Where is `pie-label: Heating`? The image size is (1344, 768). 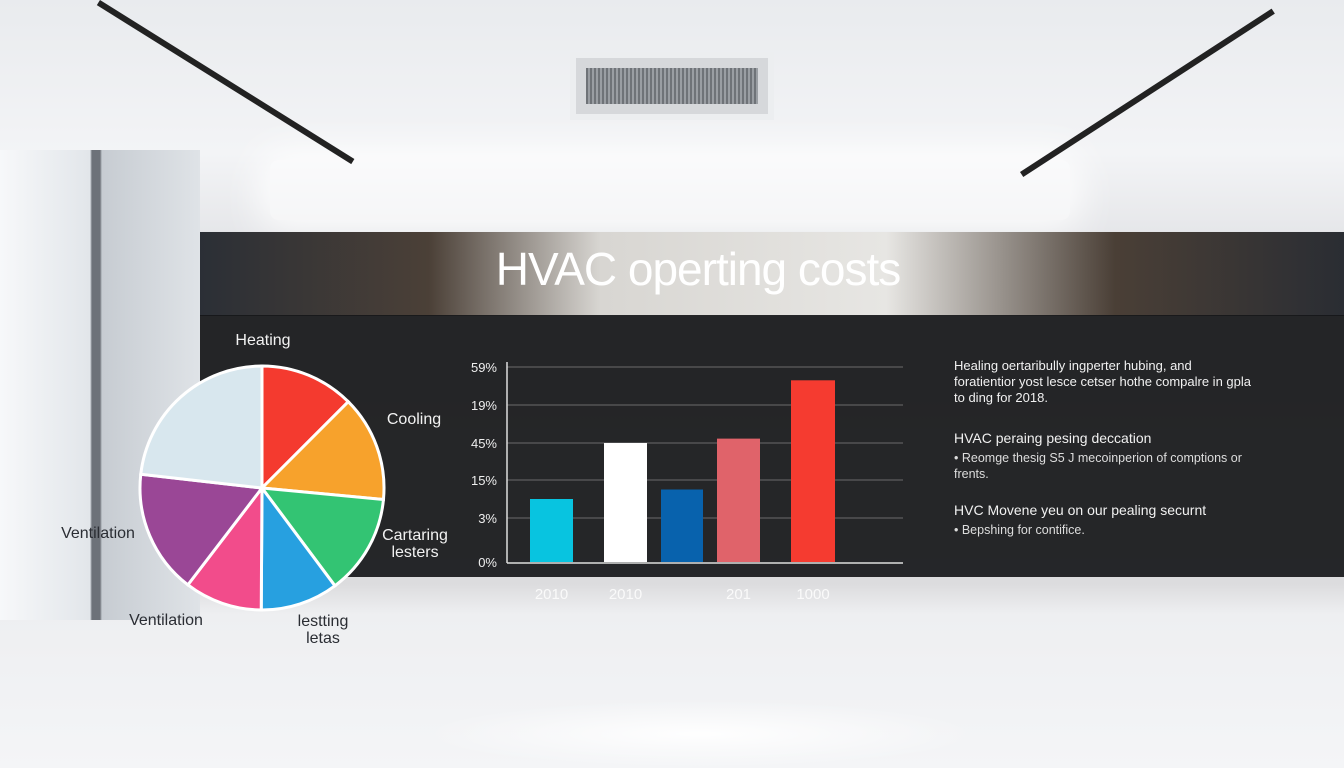
pie-label: Heating is located at coordinates (262, 340).